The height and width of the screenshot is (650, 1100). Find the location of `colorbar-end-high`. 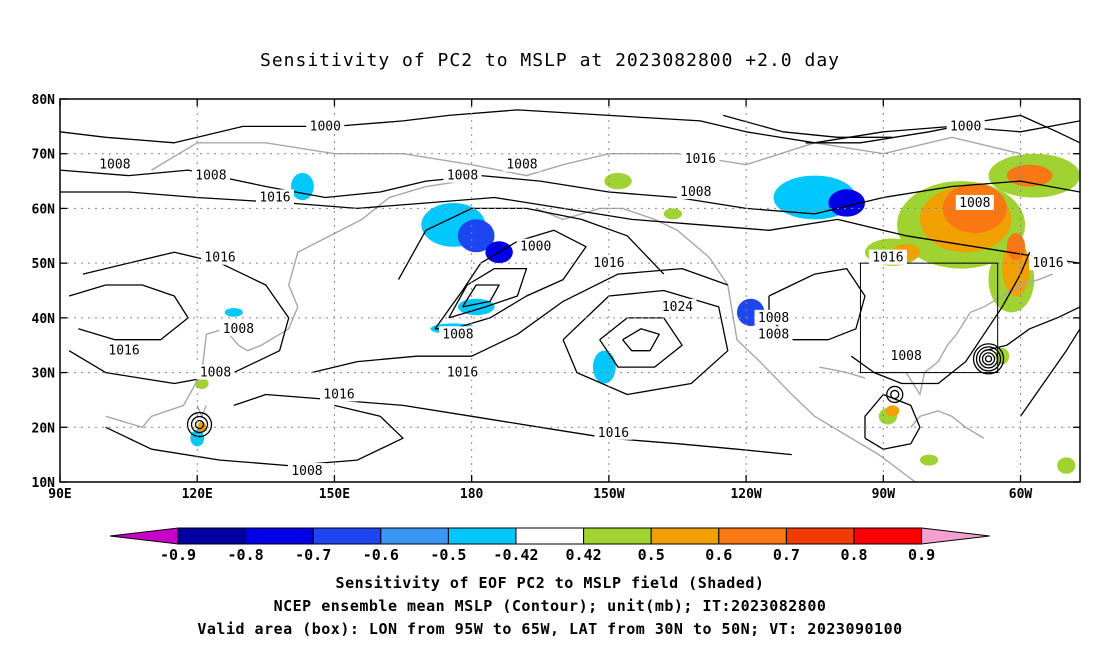

colorbar-end-high is located at coordinates (955, 536).